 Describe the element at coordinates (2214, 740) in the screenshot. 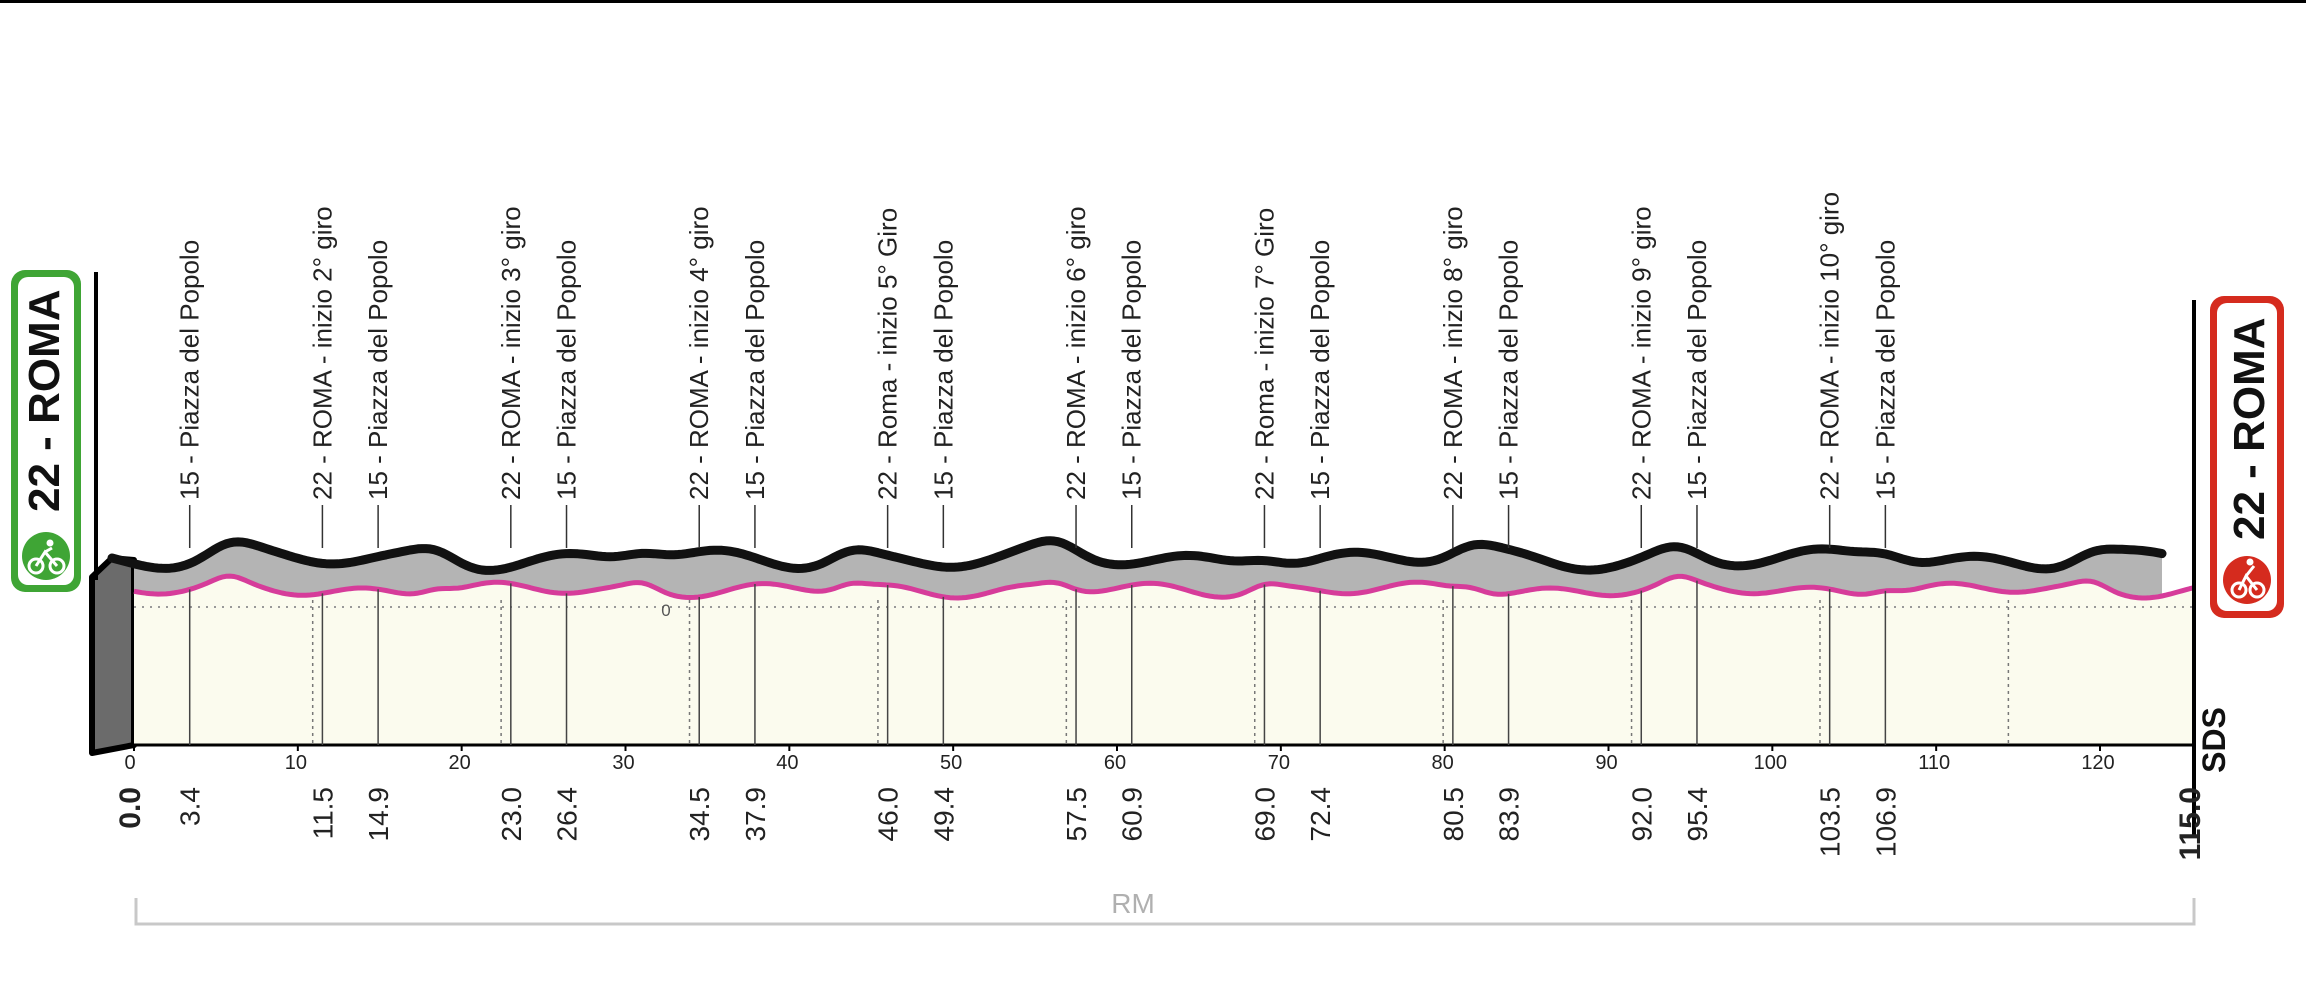

I see `brand-logo: SDS` at that location.